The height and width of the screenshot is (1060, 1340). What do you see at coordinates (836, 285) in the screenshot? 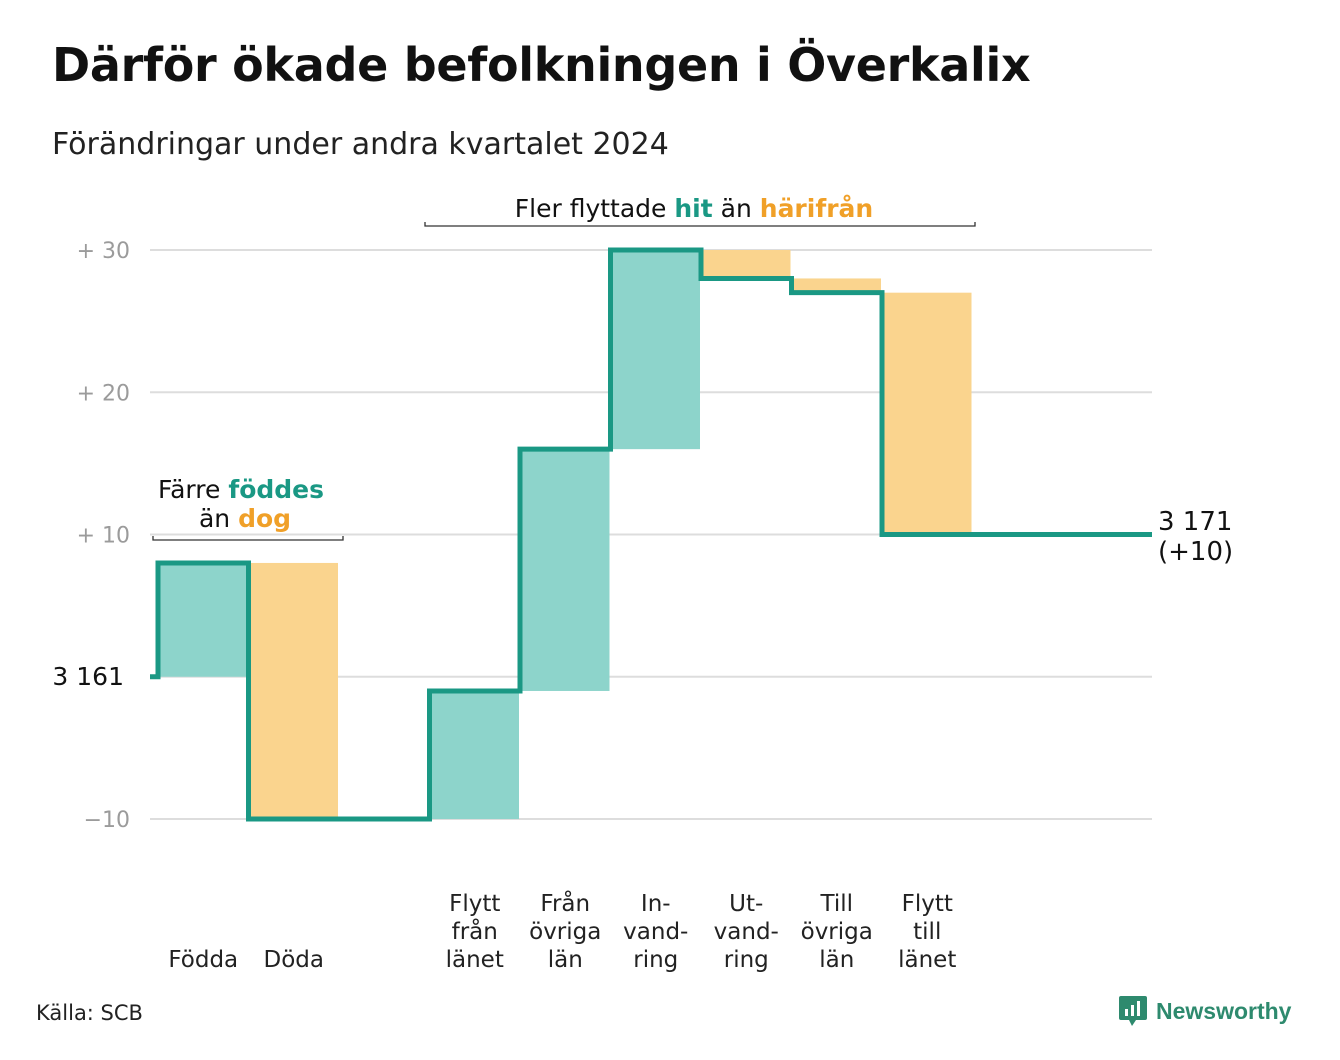
I see `bar-till-övriga-län` at bounding box center [836, 285].